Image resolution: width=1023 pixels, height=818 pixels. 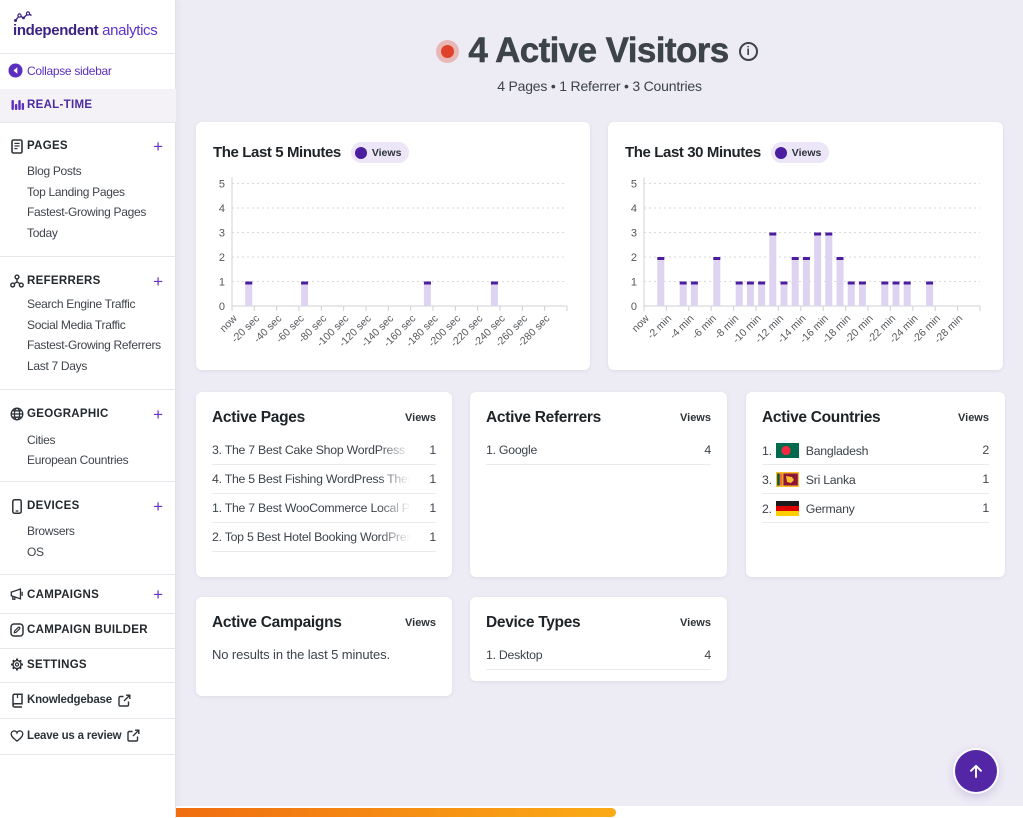 What do you see at coordinates (681, 327) in the screenshot?
I see `svg-text: -4 min` at bounding box center [681, 327].